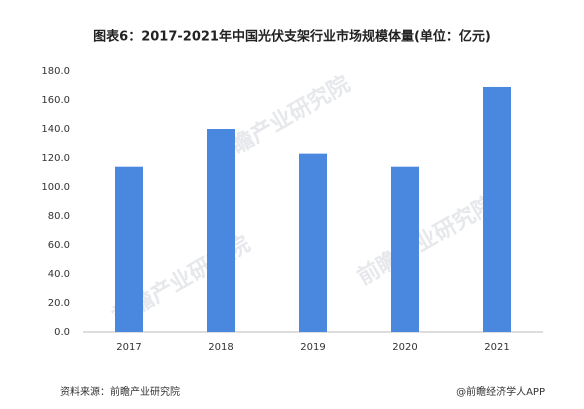 Image resolution: width=584 pixels, height=409 pixels. I want to click on x-tick-label: 2021, so click(496, 347).